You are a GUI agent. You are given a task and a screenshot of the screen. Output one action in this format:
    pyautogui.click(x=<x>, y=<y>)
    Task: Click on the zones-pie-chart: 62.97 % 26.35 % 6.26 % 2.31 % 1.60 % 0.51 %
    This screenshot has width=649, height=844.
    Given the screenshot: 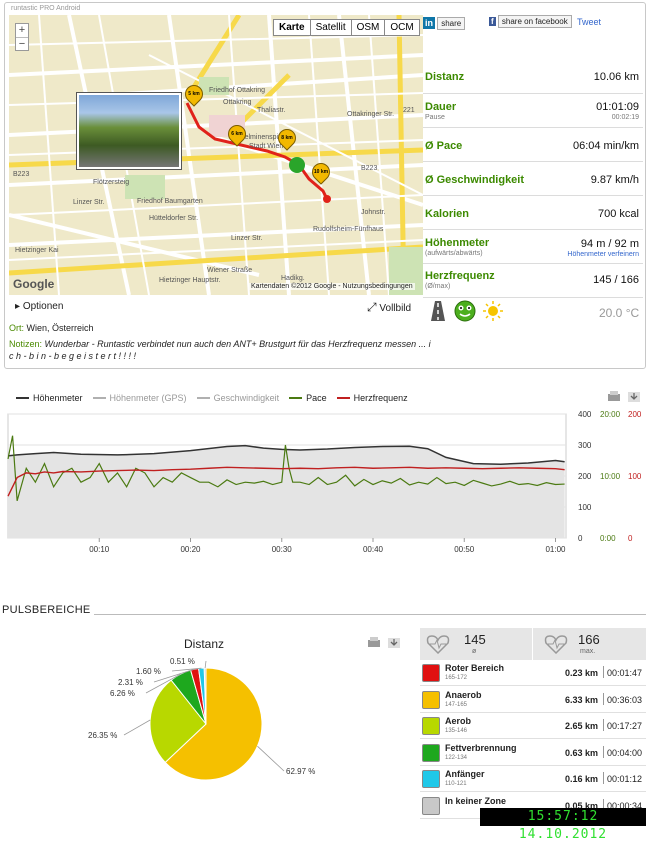 What is the action you would take?
    pyautogui.click(x=201, y=719)
    